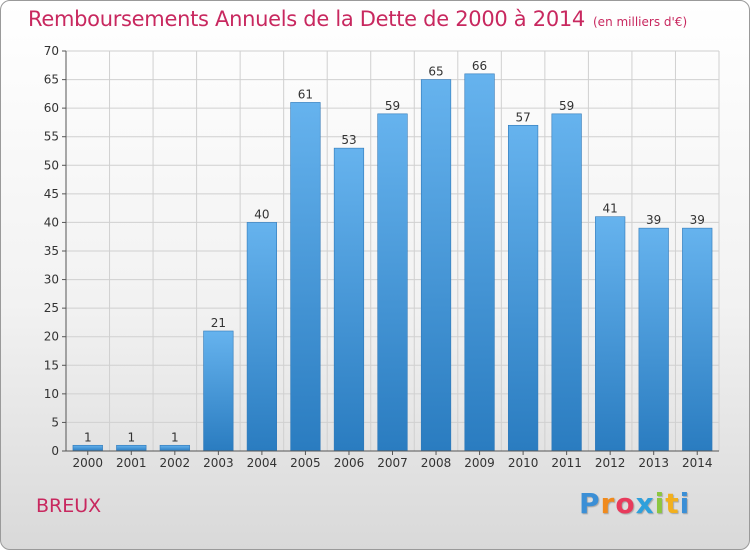  Describe the element at coordinates (51, 308) in the screenshot. I see `y-tick-label: 25` at that location.